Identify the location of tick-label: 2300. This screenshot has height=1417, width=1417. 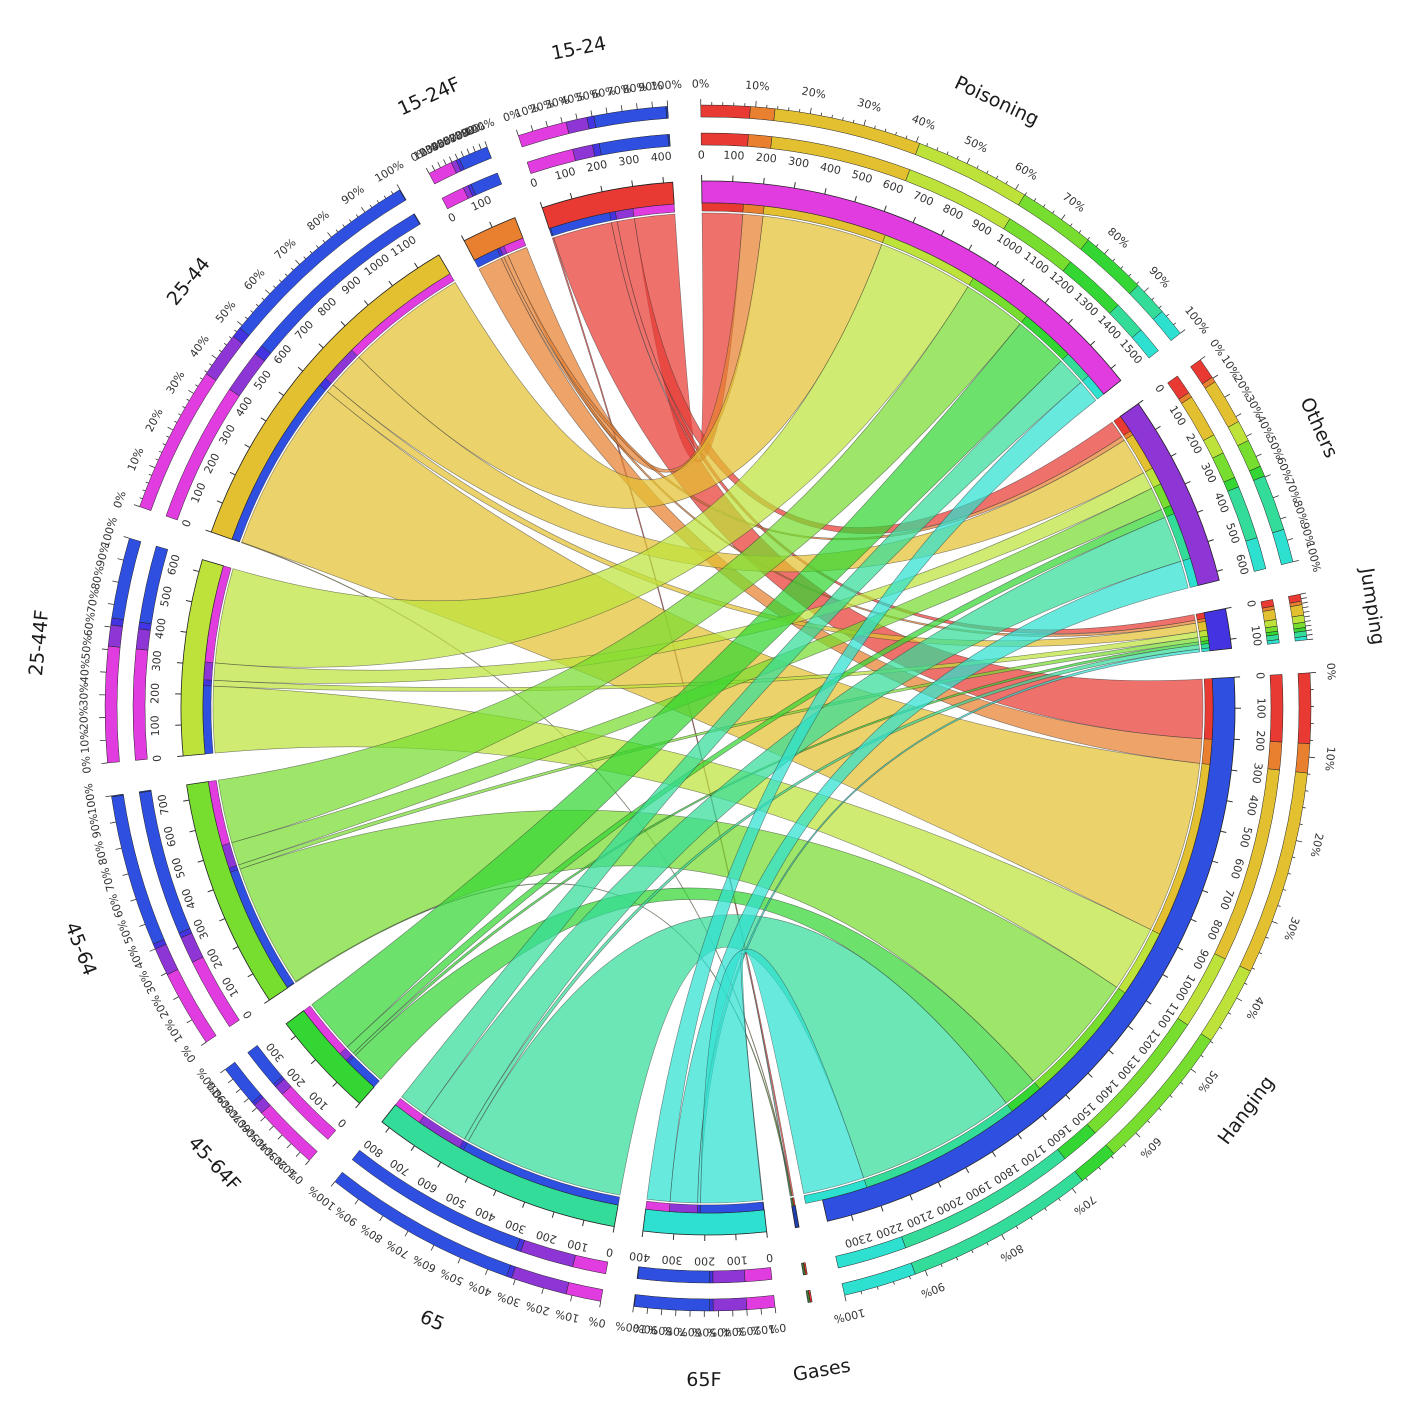
(858, 1240).